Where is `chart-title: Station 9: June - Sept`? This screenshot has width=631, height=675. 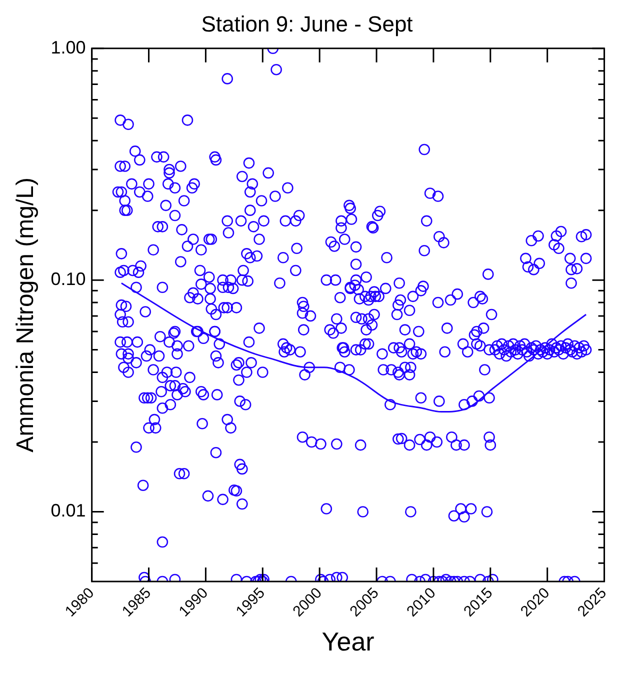 chart-title: Station 9: June - Sept is located at coordinates (307, 23).